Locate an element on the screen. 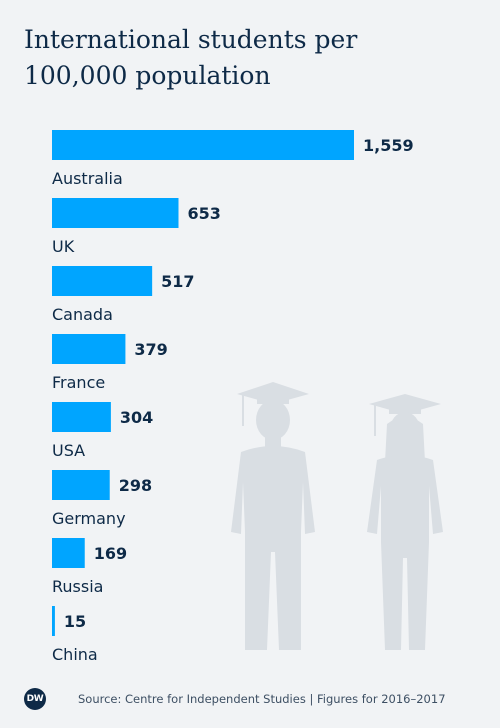  value-label: 304 is located at coordinates (136, 417).